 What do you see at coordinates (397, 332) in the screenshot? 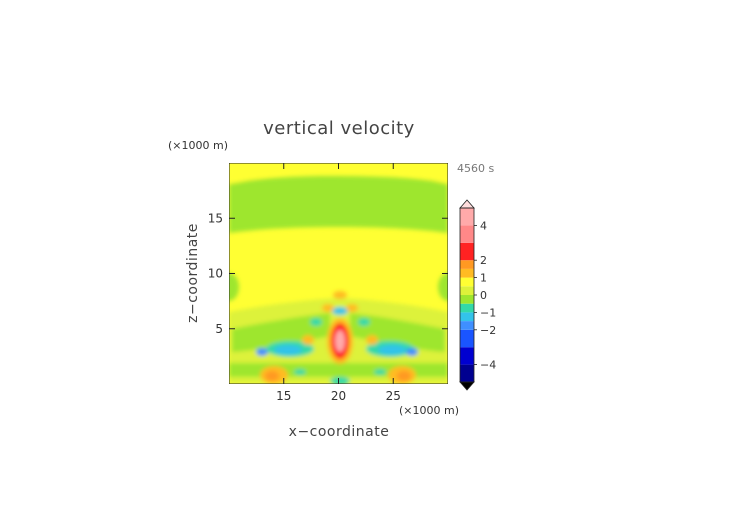
I see `region-right-green-arm` at bounding box center [397, 332].